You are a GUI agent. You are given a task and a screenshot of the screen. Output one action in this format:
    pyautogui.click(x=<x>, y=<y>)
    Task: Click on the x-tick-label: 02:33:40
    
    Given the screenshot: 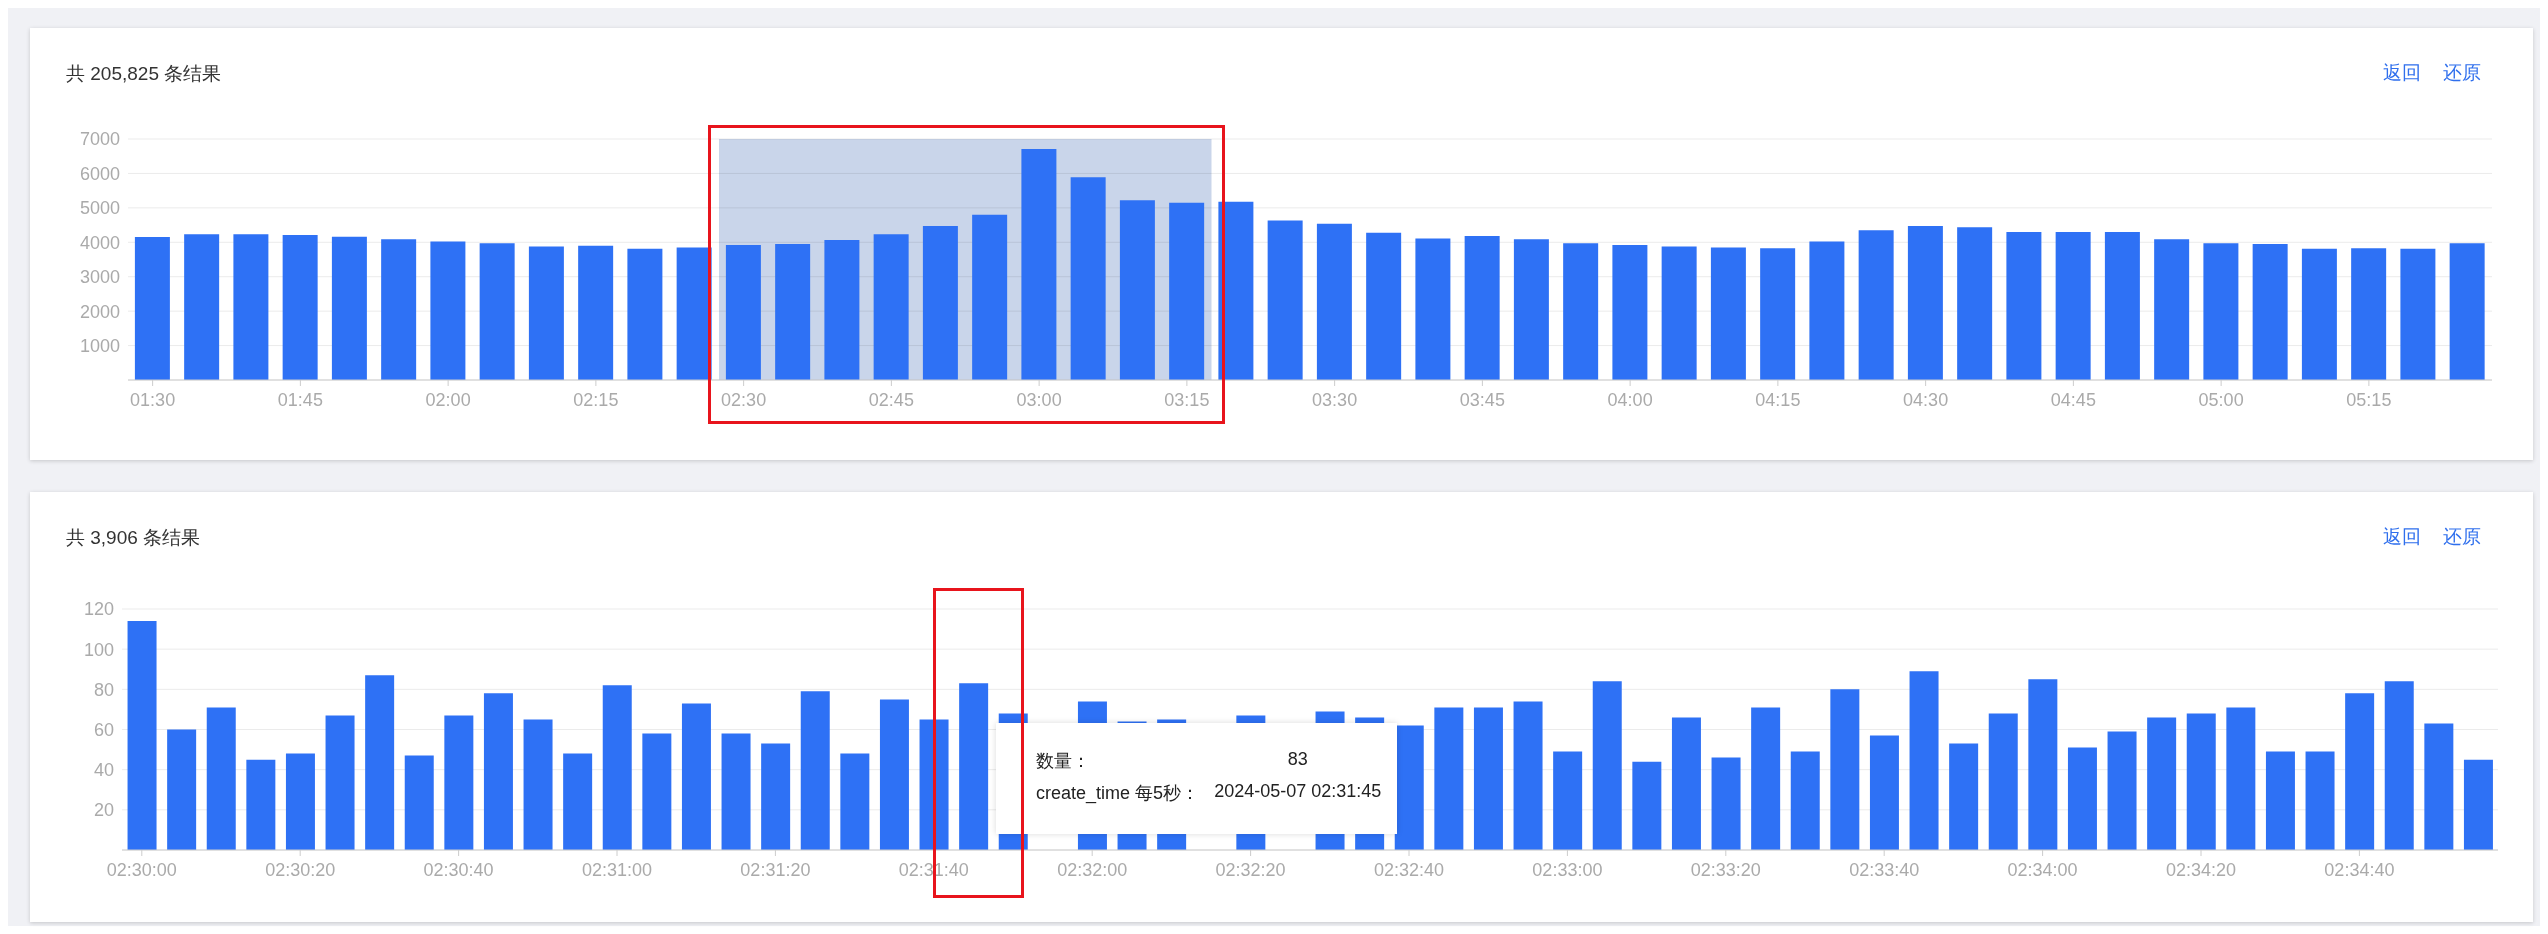 What is the action you would take?
    pyautogui.click(x=1884, y=870)
    